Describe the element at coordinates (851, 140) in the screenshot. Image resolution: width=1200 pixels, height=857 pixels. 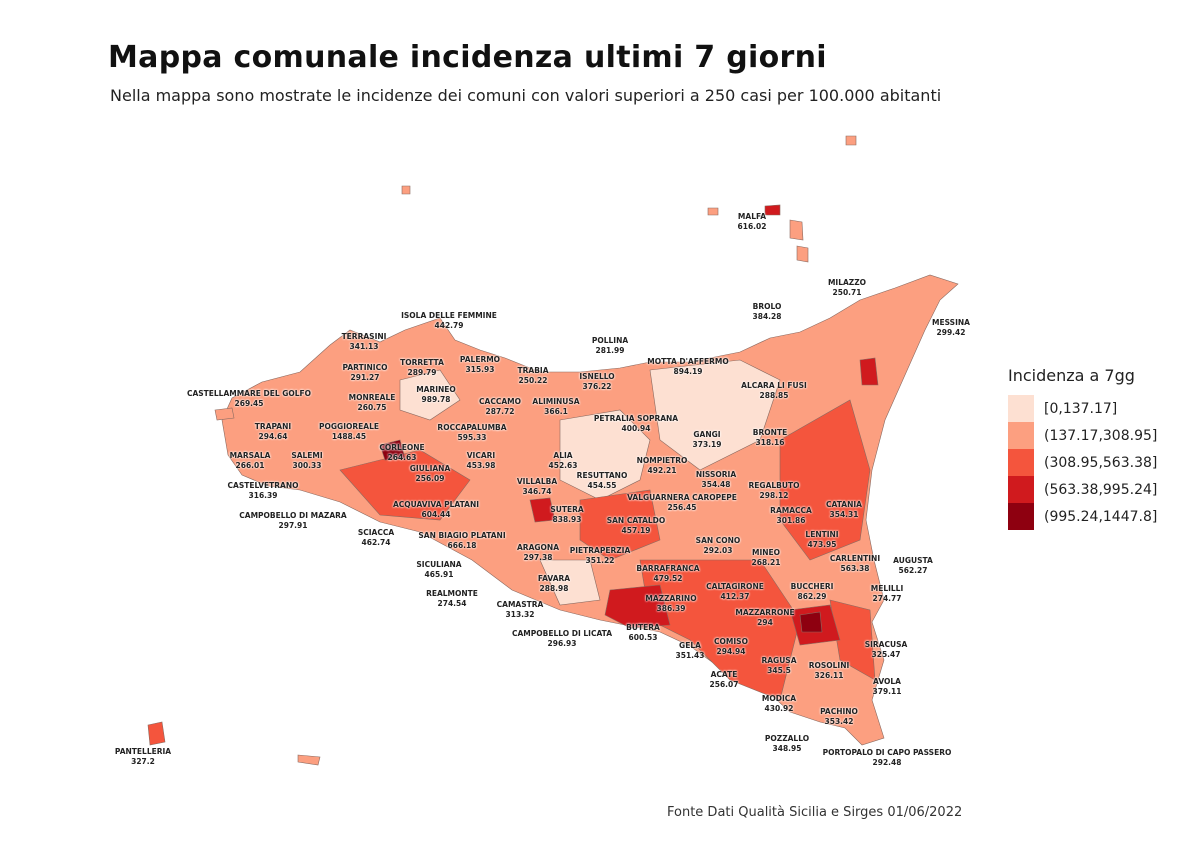
I see `island-stromboli` at that location.